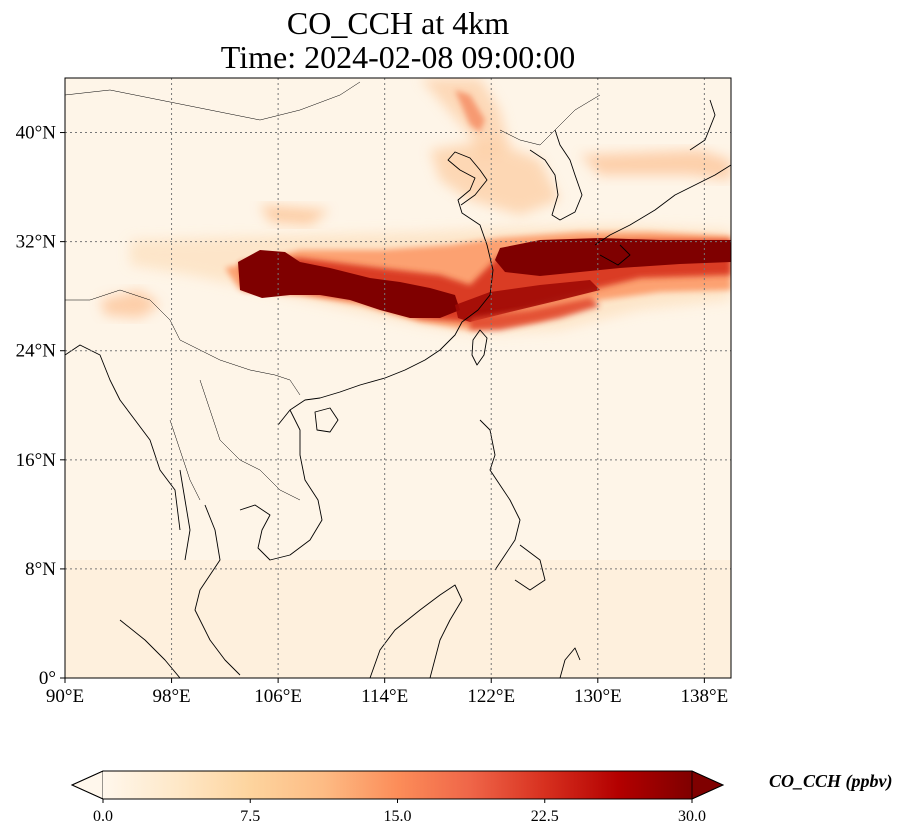 This screenshot has width=921, height=836. I want to click on map-title: CO_CCH at 4km Time: 2024-02-08 09:00:00, so click(398, 40).